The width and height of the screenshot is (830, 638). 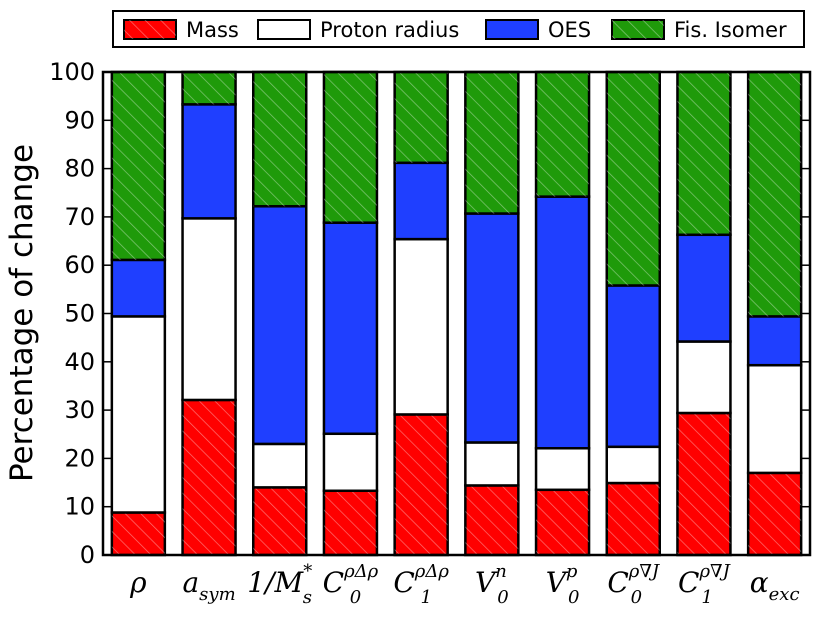 I want to click on y-tick-label: 30, so click(x=79, y=410).